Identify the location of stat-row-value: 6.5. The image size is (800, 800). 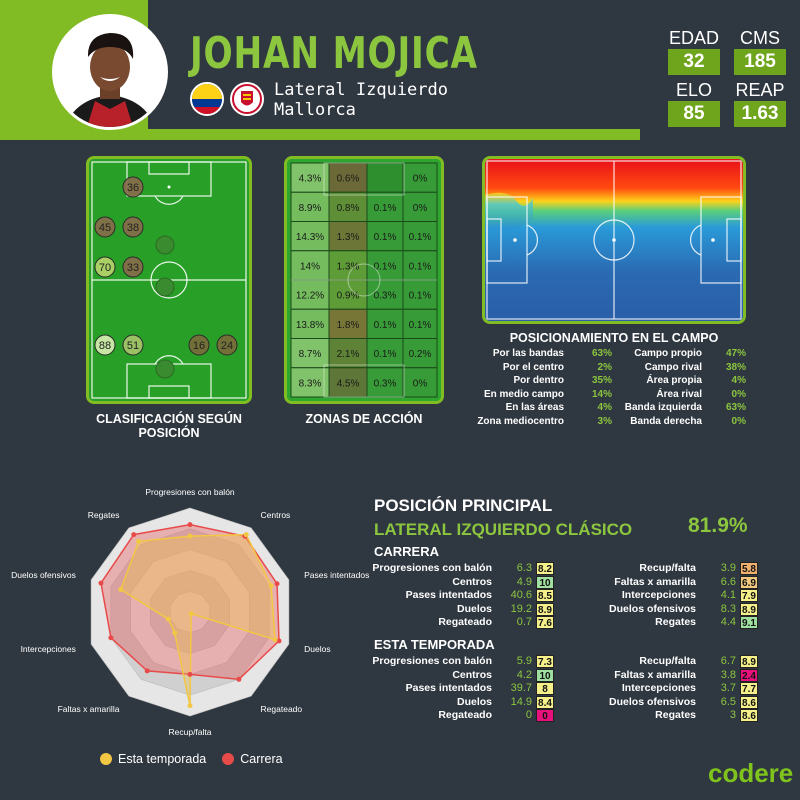
(728, 701).